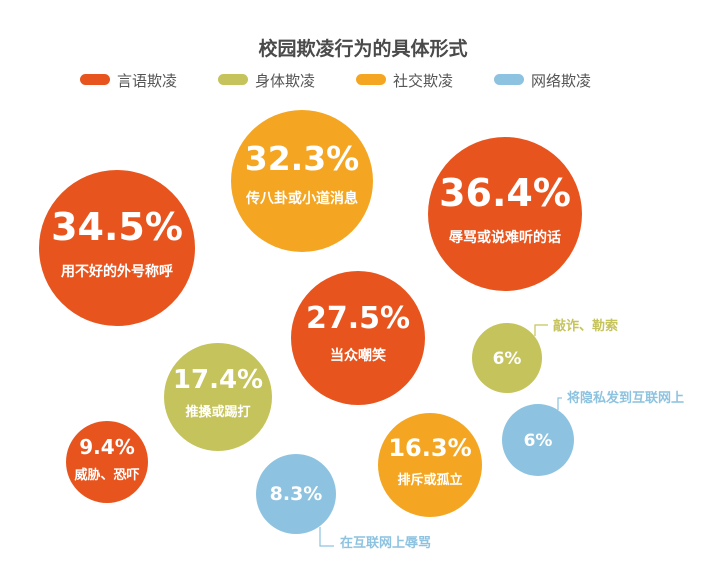 The width and height of the screenshot is (726, 588). Describe the element at coordinates (106, 447) in the screenshot. I see `bubble-value-label: 9.4%` at that location.